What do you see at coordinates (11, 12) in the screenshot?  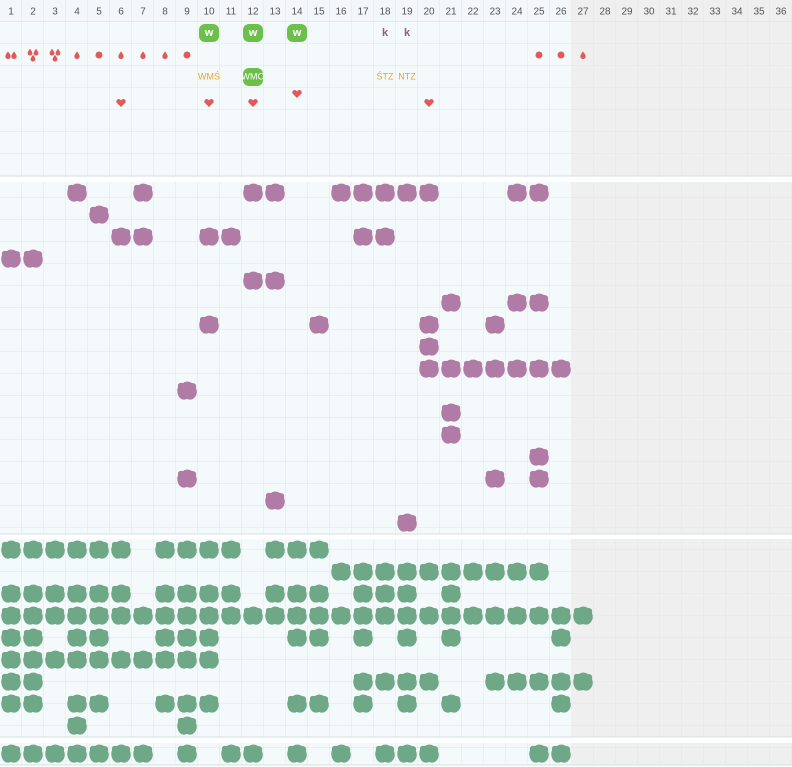 I see `column-number: 1` at bounding box center [11, 12].